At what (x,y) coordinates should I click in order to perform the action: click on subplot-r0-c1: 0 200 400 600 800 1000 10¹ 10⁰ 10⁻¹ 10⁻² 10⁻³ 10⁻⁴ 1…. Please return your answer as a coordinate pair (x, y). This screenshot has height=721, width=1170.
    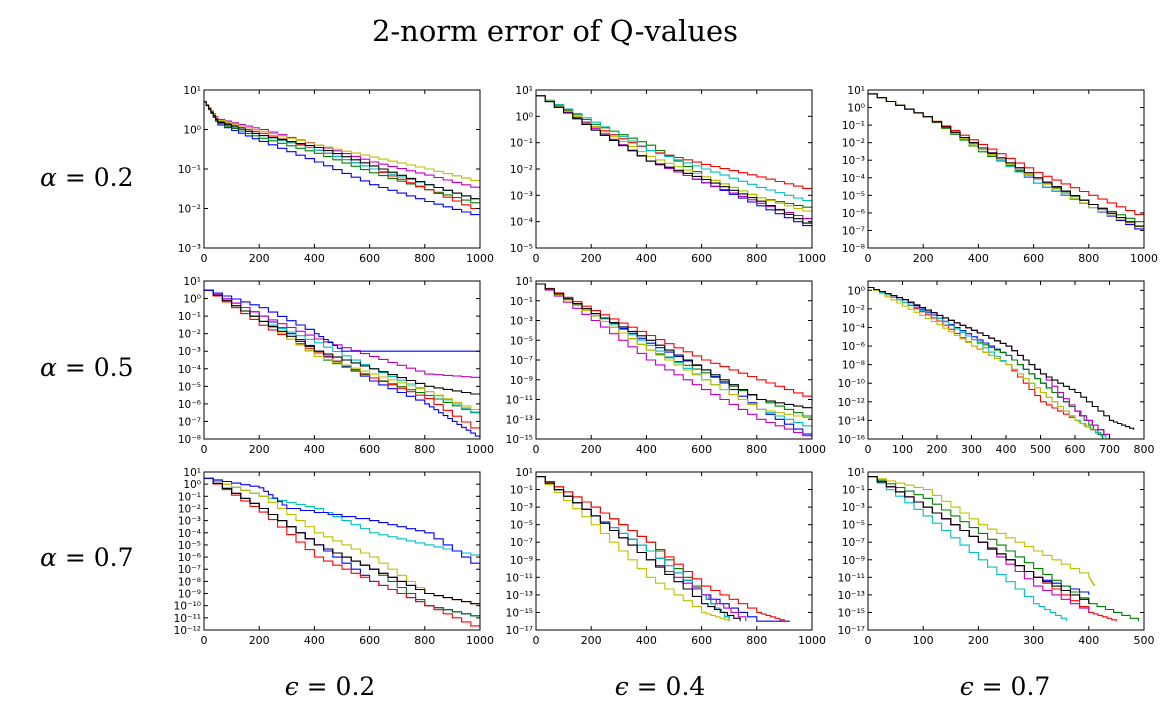
    Looking at the image, I should click on (668, 175).